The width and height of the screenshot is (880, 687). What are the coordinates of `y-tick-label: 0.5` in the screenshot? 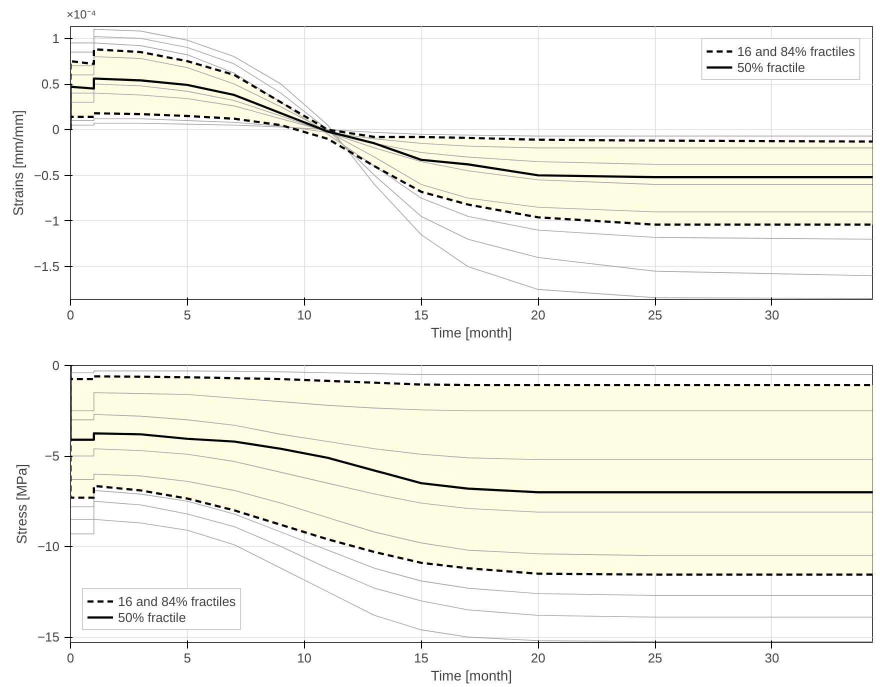 It's located at (50, 84).